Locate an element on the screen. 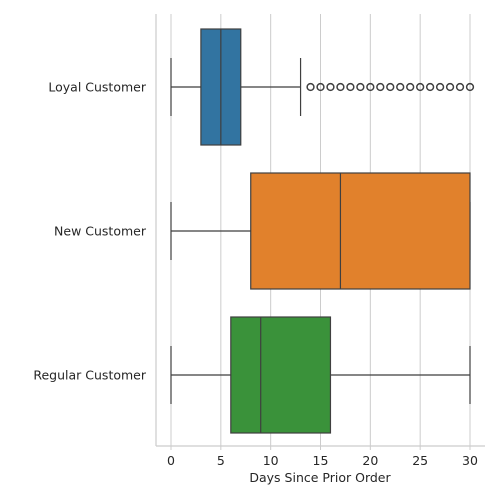  x-tick-label-5: 5 is located at coordinates (221, 460).